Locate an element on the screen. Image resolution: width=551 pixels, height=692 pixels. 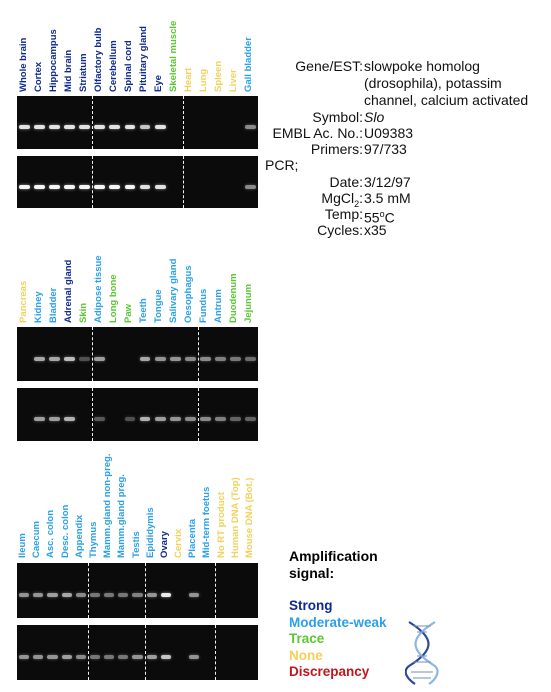
embl-value: U09383 is located at coordinates (389, 133).